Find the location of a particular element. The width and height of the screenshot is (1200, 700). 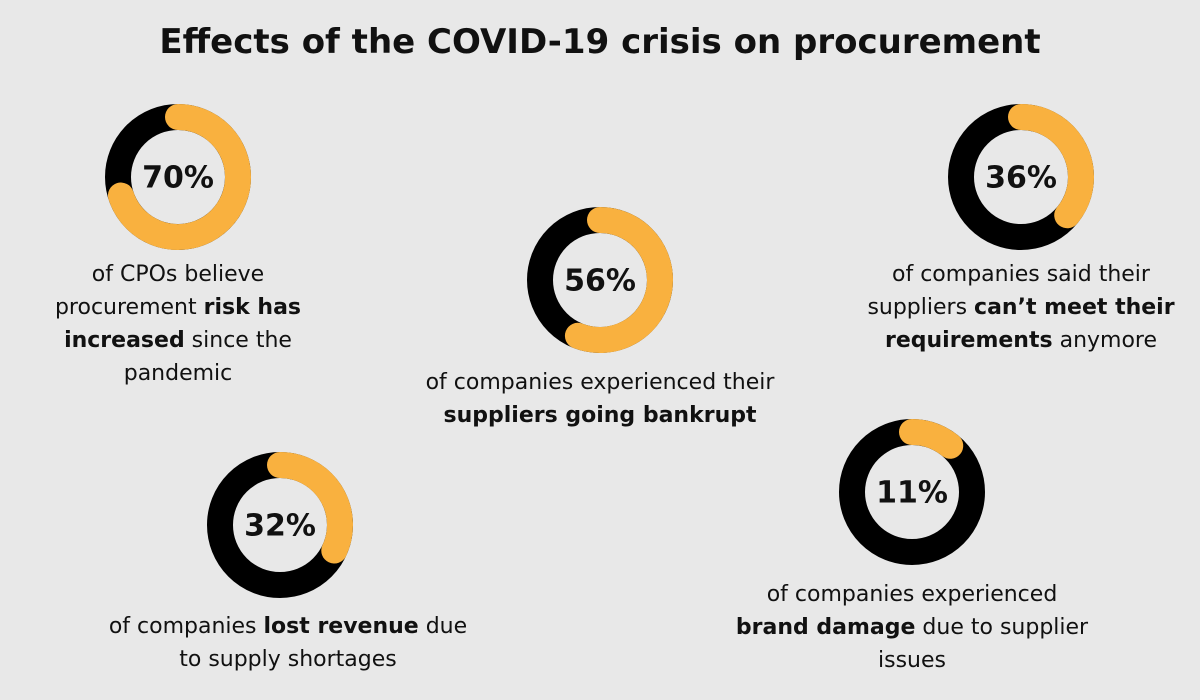

bold-text: risk has increased is located at coordinates (183, 324).